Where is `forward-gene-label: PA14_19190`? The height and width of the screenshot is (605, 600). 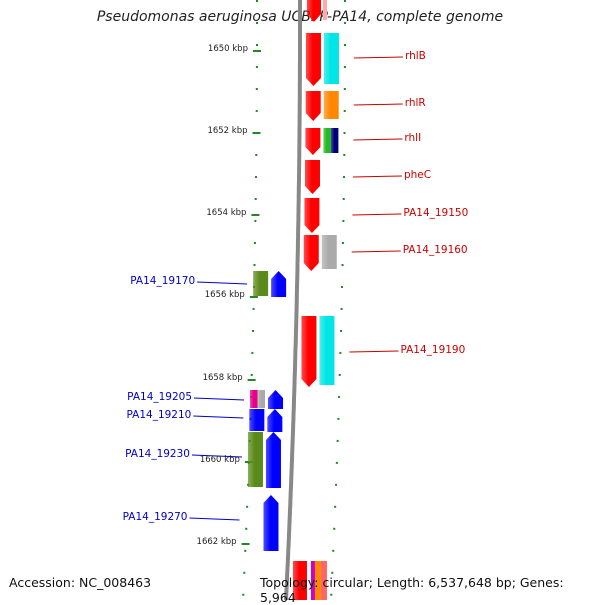 forward-gene-label: PA14_19190 is located at coordinates (433, 350).